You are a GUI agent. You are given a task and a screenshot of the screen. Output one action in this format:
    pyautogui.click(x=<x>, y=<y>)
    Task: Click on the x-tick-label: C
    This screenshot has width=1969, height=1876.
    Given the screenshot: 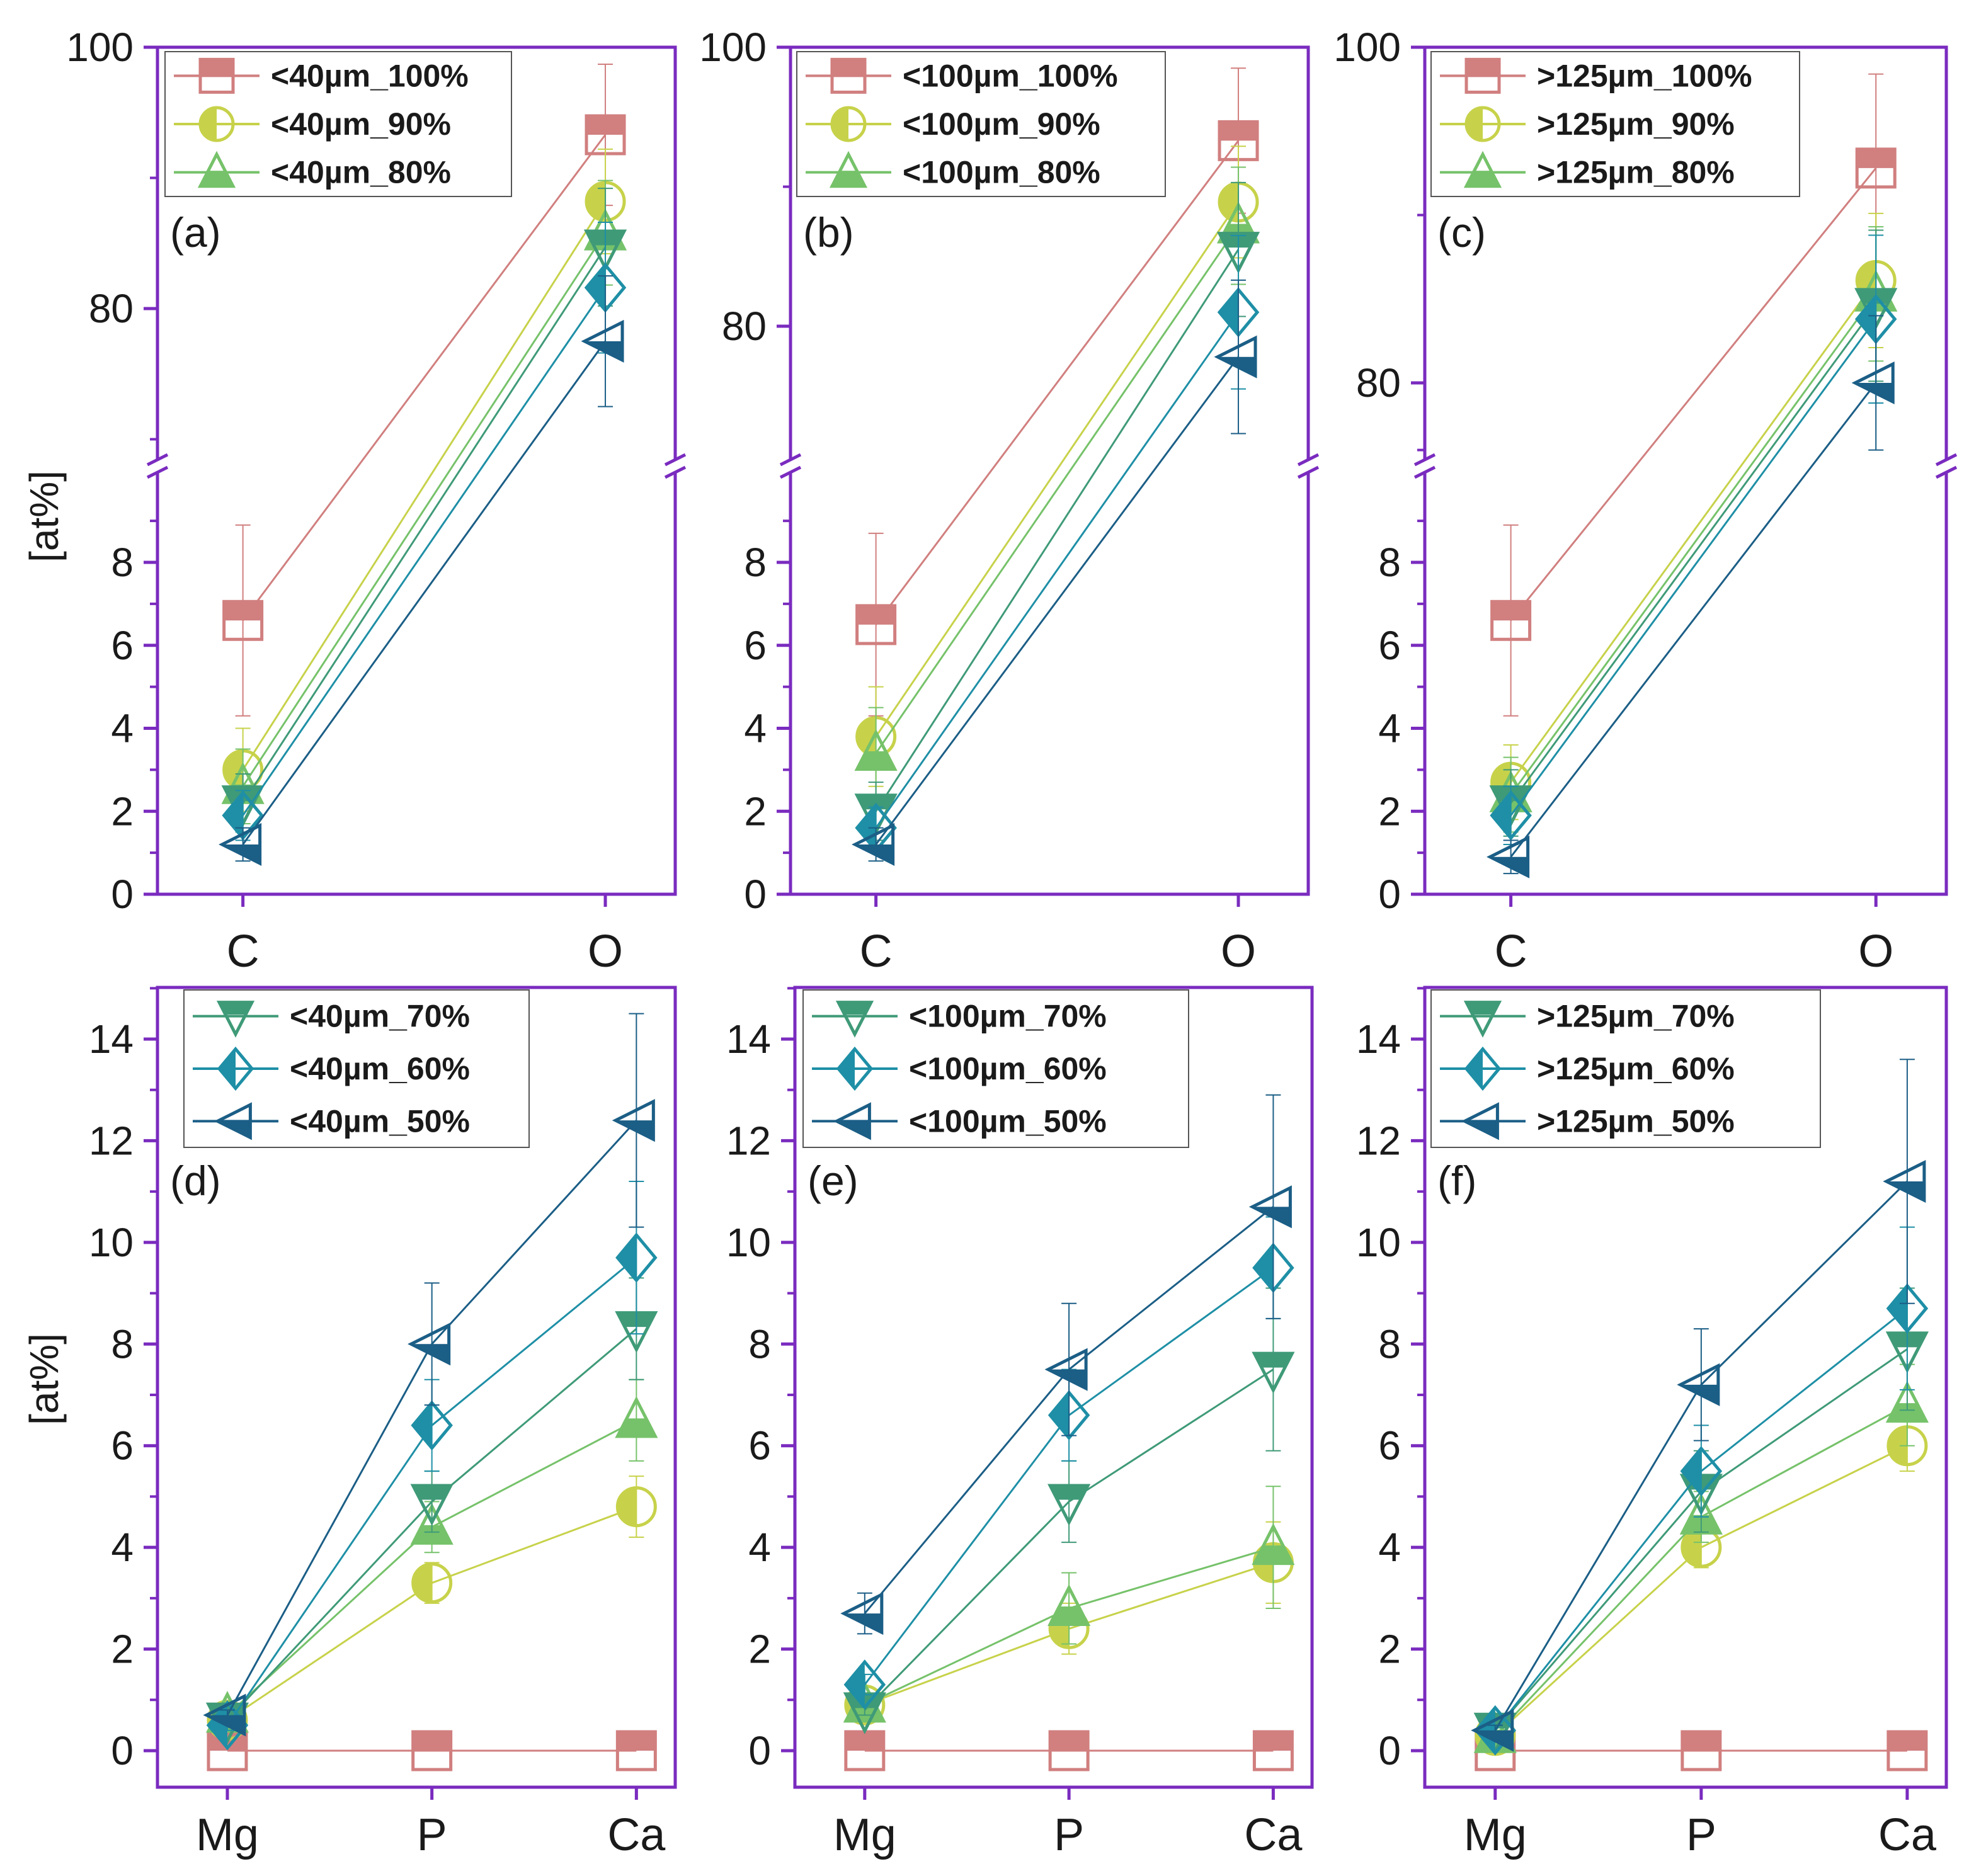 What is the action you would take?
    pyautogui.click(x=876, y=951)
    